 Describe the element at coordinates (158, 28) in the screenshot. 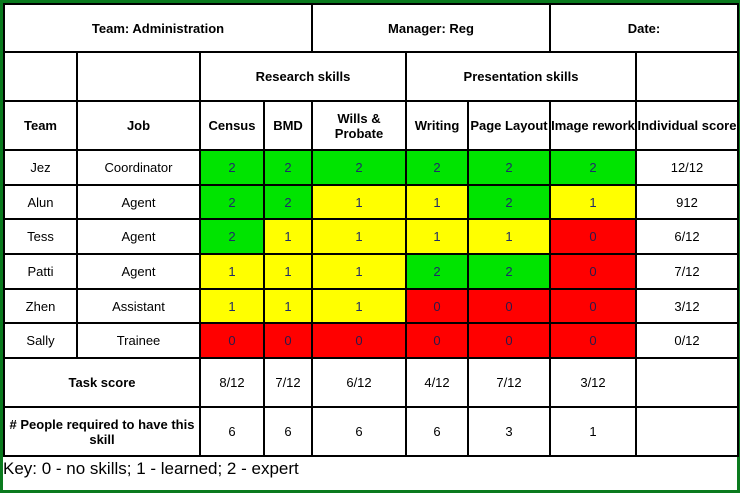

I see `team-title: Team: Administration` at that location.